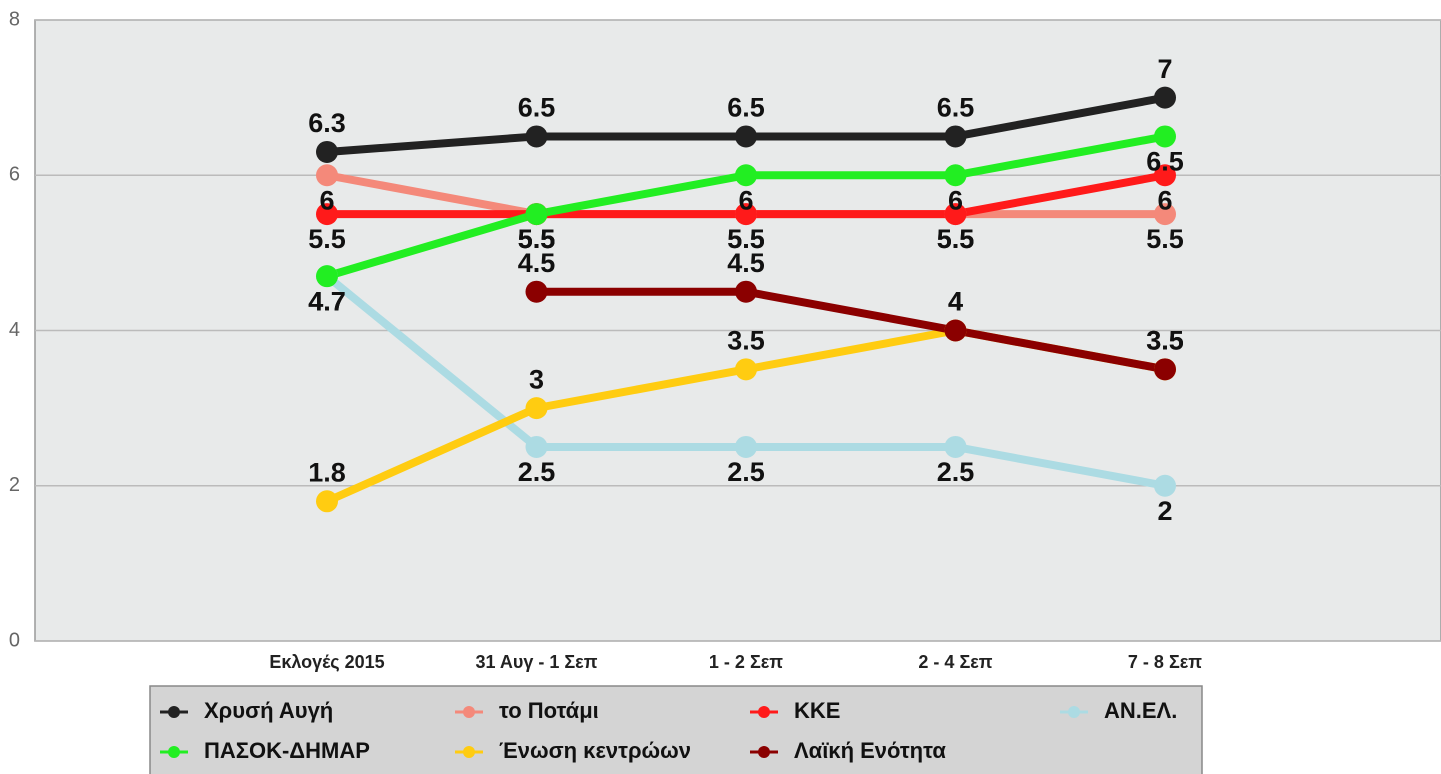 This screenshot has width=1441, height=774. I want to click on series-line, so click(851, 330).